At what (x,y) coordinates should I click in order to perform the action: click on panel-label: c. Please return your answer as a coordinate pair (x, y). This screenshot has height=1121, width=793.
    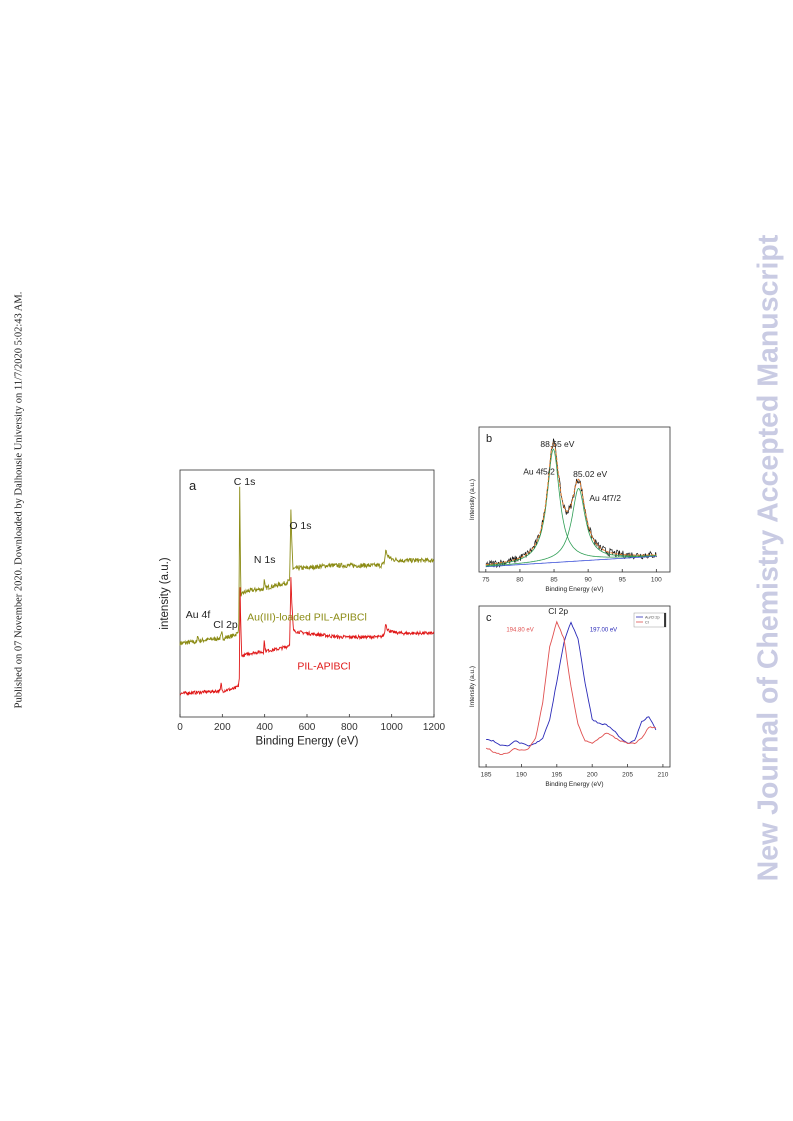
    Looking at the image, I should click on (489, 618).